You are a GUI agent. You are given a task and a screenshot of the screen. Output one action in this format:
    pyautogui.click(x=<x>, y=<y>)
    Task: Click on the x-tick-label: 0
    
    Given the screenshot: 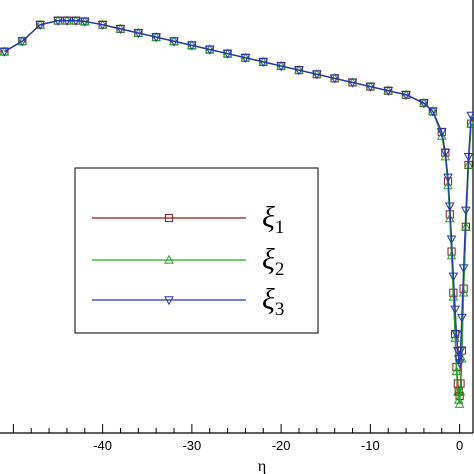 What is the action you would take?
    pyautogui.click(x=459, y=445)
    